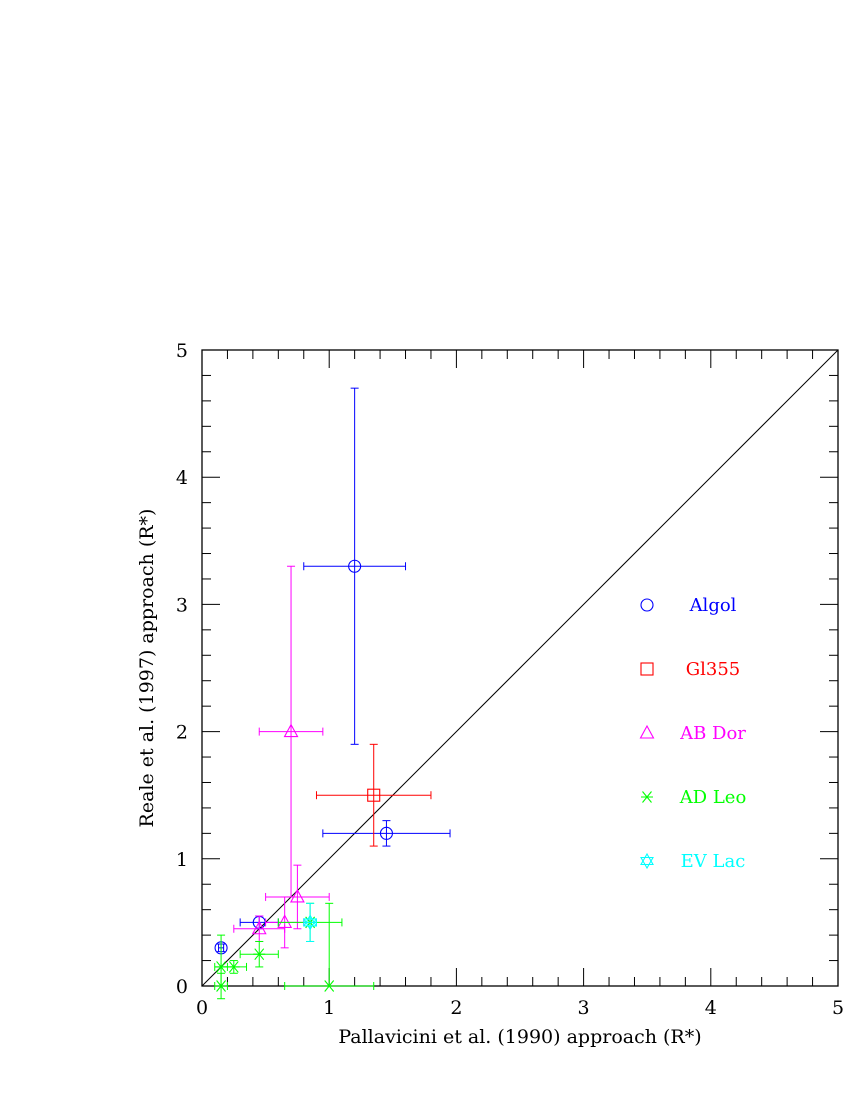  What do you see at coordinates (711, 1008) in the screenshot?
I see `x-tick-label: 4` at bounding box center [711, 1008].